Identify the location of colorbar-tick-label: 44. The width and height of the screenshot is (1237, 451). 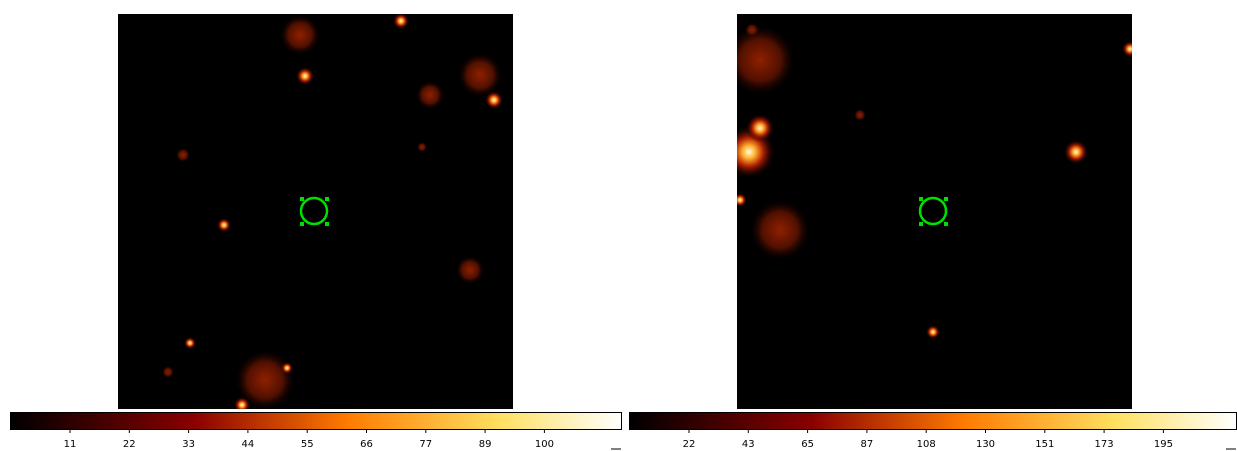
(248, 444).